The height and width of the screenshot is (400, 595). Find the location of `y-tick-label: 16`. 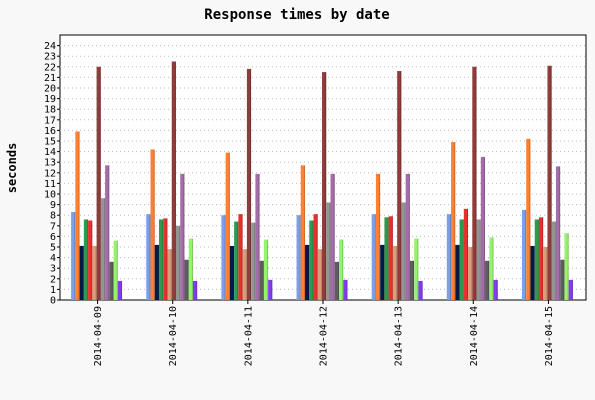

y-tick-label: 16 is located at coordinates (50, 131).